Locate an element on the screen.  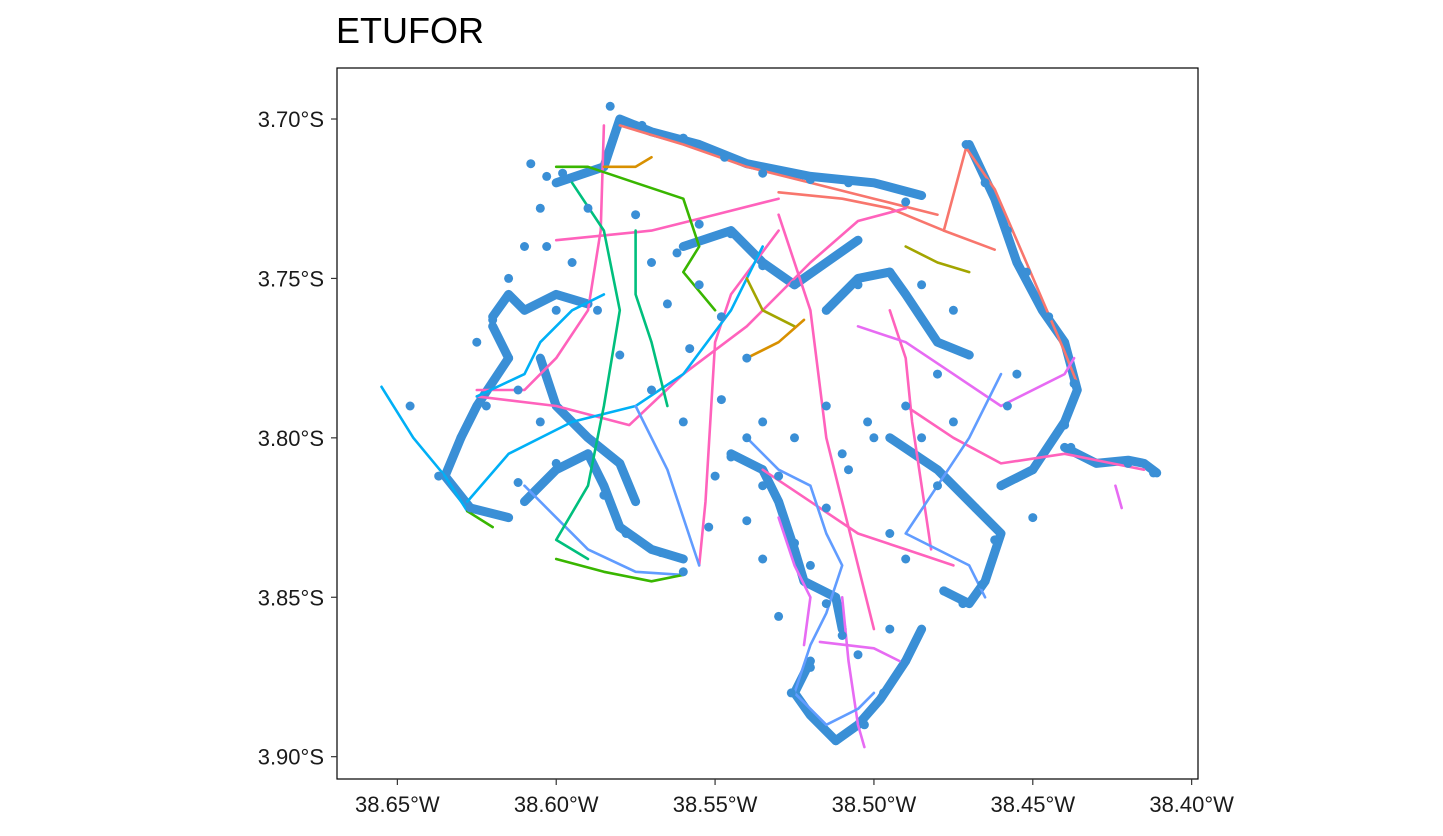
x-tick-label: 38.50°W is located at coordinates (874, 804).